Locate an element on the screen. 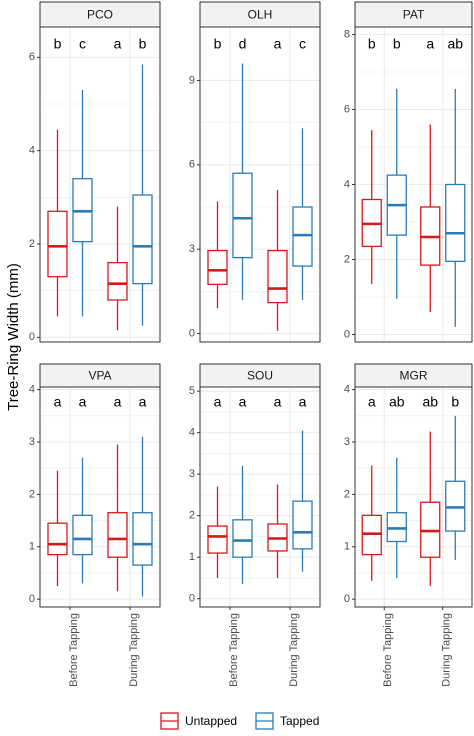 This screenshot has height=736, width=474. legend-item-tapped: Tapped is located at coordinates (287, 721).